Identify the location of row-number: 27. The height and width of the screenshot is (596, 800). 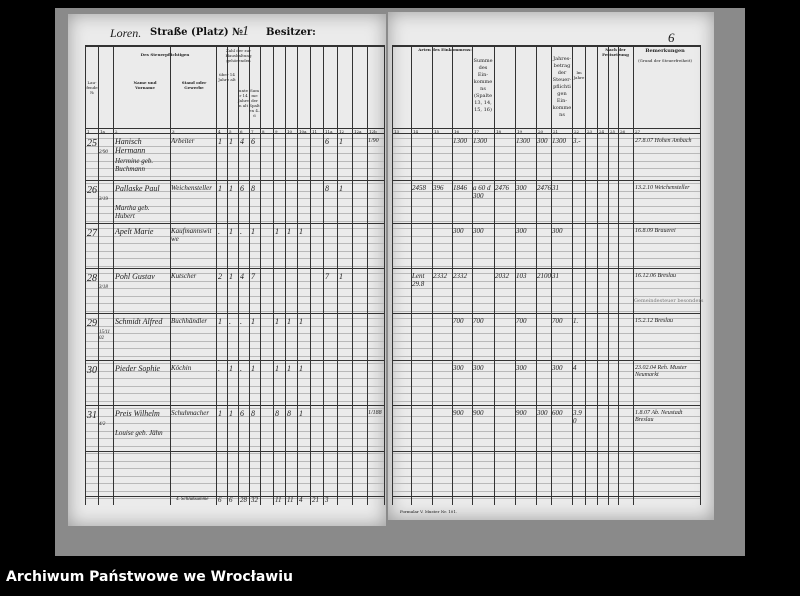
(92, 233).